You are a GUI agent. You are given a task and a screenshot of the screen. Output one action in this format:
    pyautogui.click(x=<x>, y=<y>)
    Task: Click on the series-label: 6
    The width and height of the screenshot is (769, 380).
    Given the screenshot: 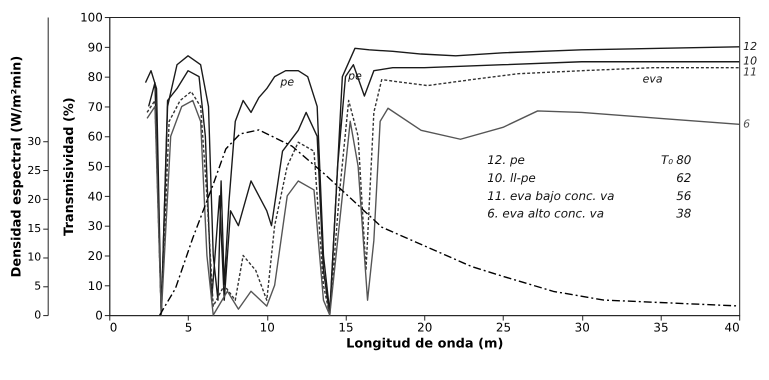 What is the action you would take?
    pyautogui.click(x=746, y=123)
    